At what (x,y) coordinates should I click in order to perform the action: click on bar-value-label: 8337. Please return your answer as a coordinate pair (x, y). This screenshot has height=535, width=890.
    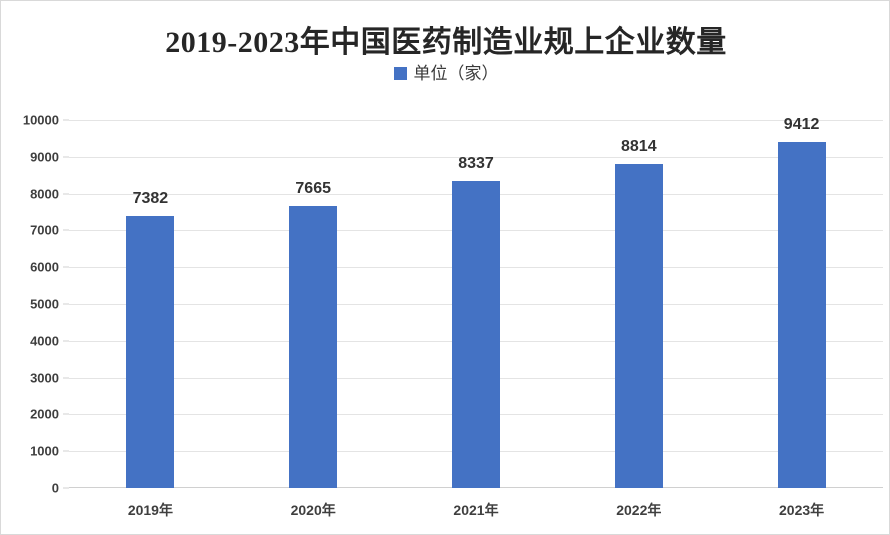
    Looking at the image, I should click on (476, 164).